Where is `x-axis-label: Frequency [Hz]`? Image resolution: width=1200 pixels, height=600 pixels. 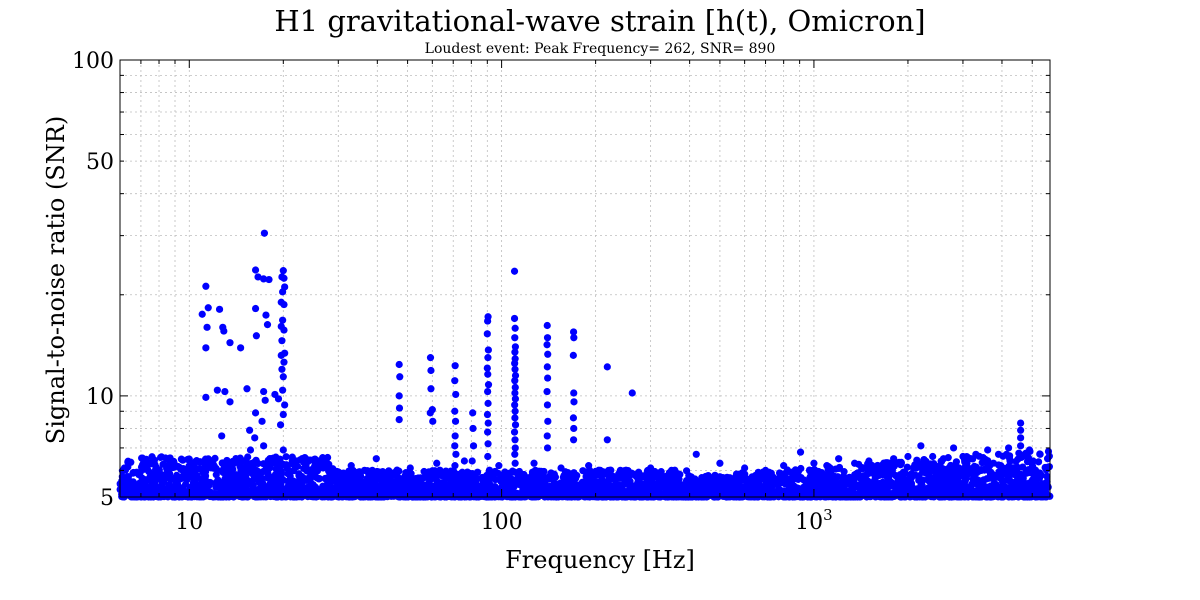 x-axis-label: Frequency [Hz] is located at coordinates (600, 560).